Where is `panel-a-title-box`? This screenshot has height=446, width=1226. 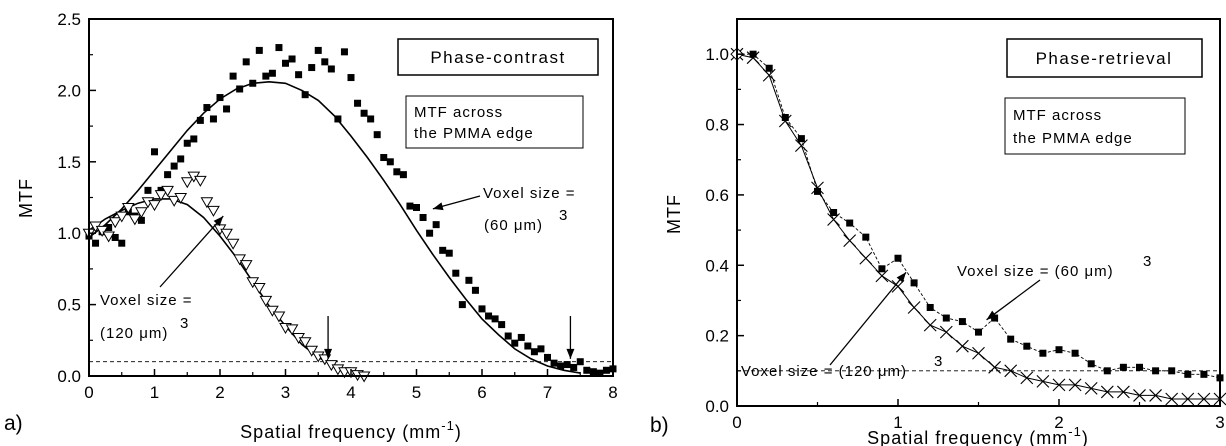
panel-a-title-box is located at coordinates (498, 57).